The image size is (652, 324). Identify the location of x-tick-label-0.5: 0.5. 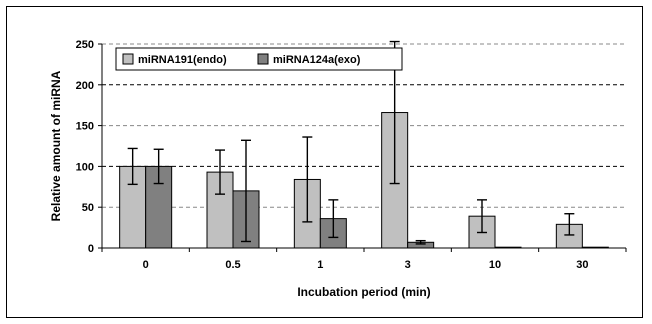
(232, 265).